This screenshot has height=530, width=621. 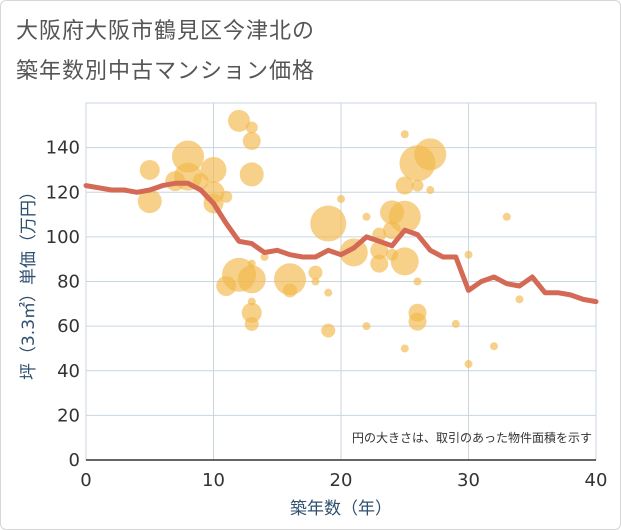 What do you see at coordinates (166, 71) in the screenshot?
I see `chart-title-line2: 築年数別中古マンション価格` at bounding box center [166, 71].